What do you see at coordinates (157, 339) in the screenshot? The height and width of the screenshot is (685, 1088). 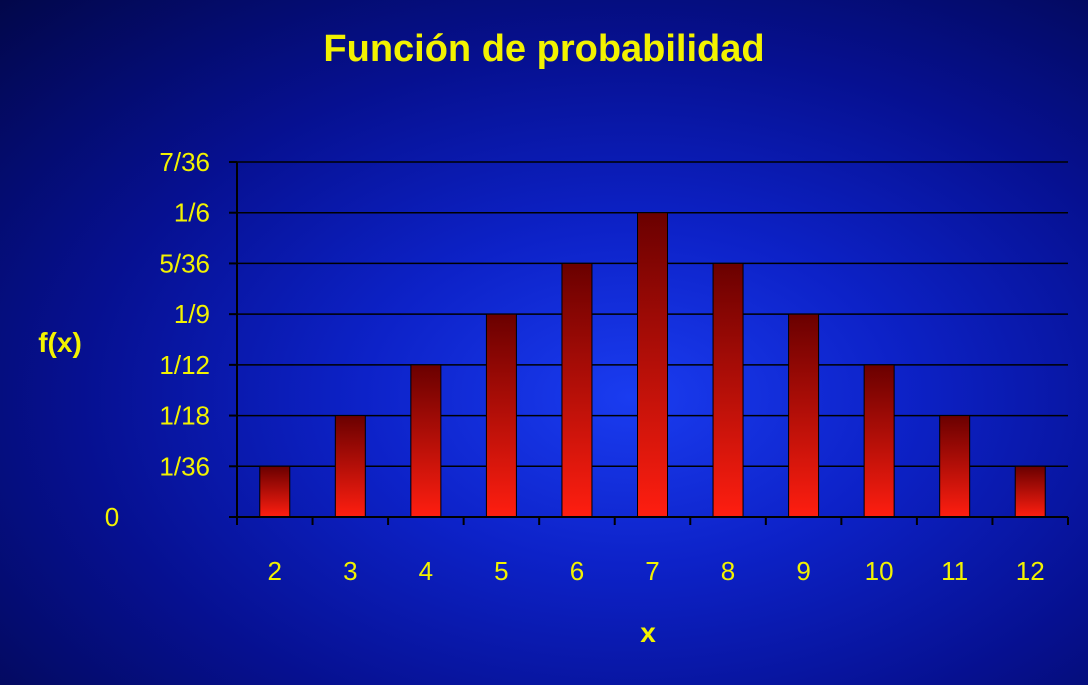 I see `y-tick-labels: 0 1/36 1/18 1/12 1/9 5/36 1/6 7/36` at bounding box center [157, 339].